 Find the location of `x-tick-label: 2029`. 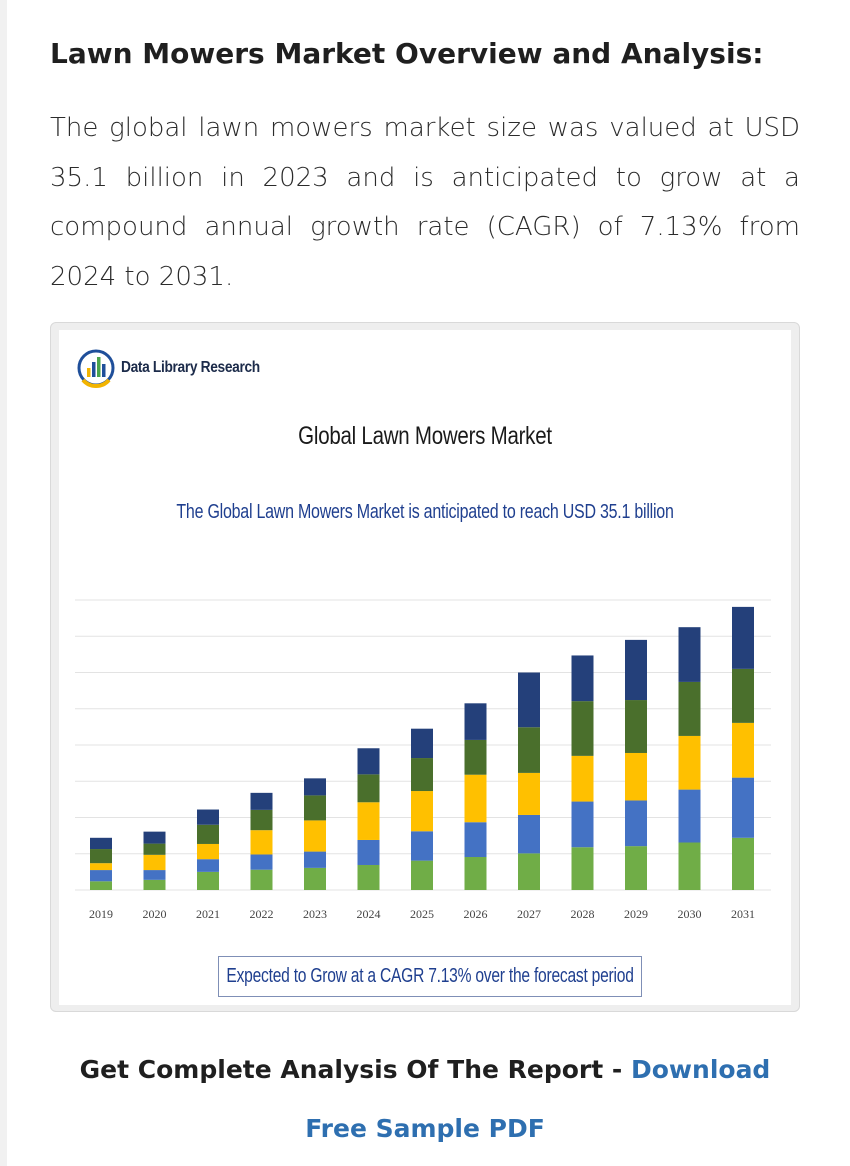

x-tick-label: 2029 is located at coordinates (636, 914).